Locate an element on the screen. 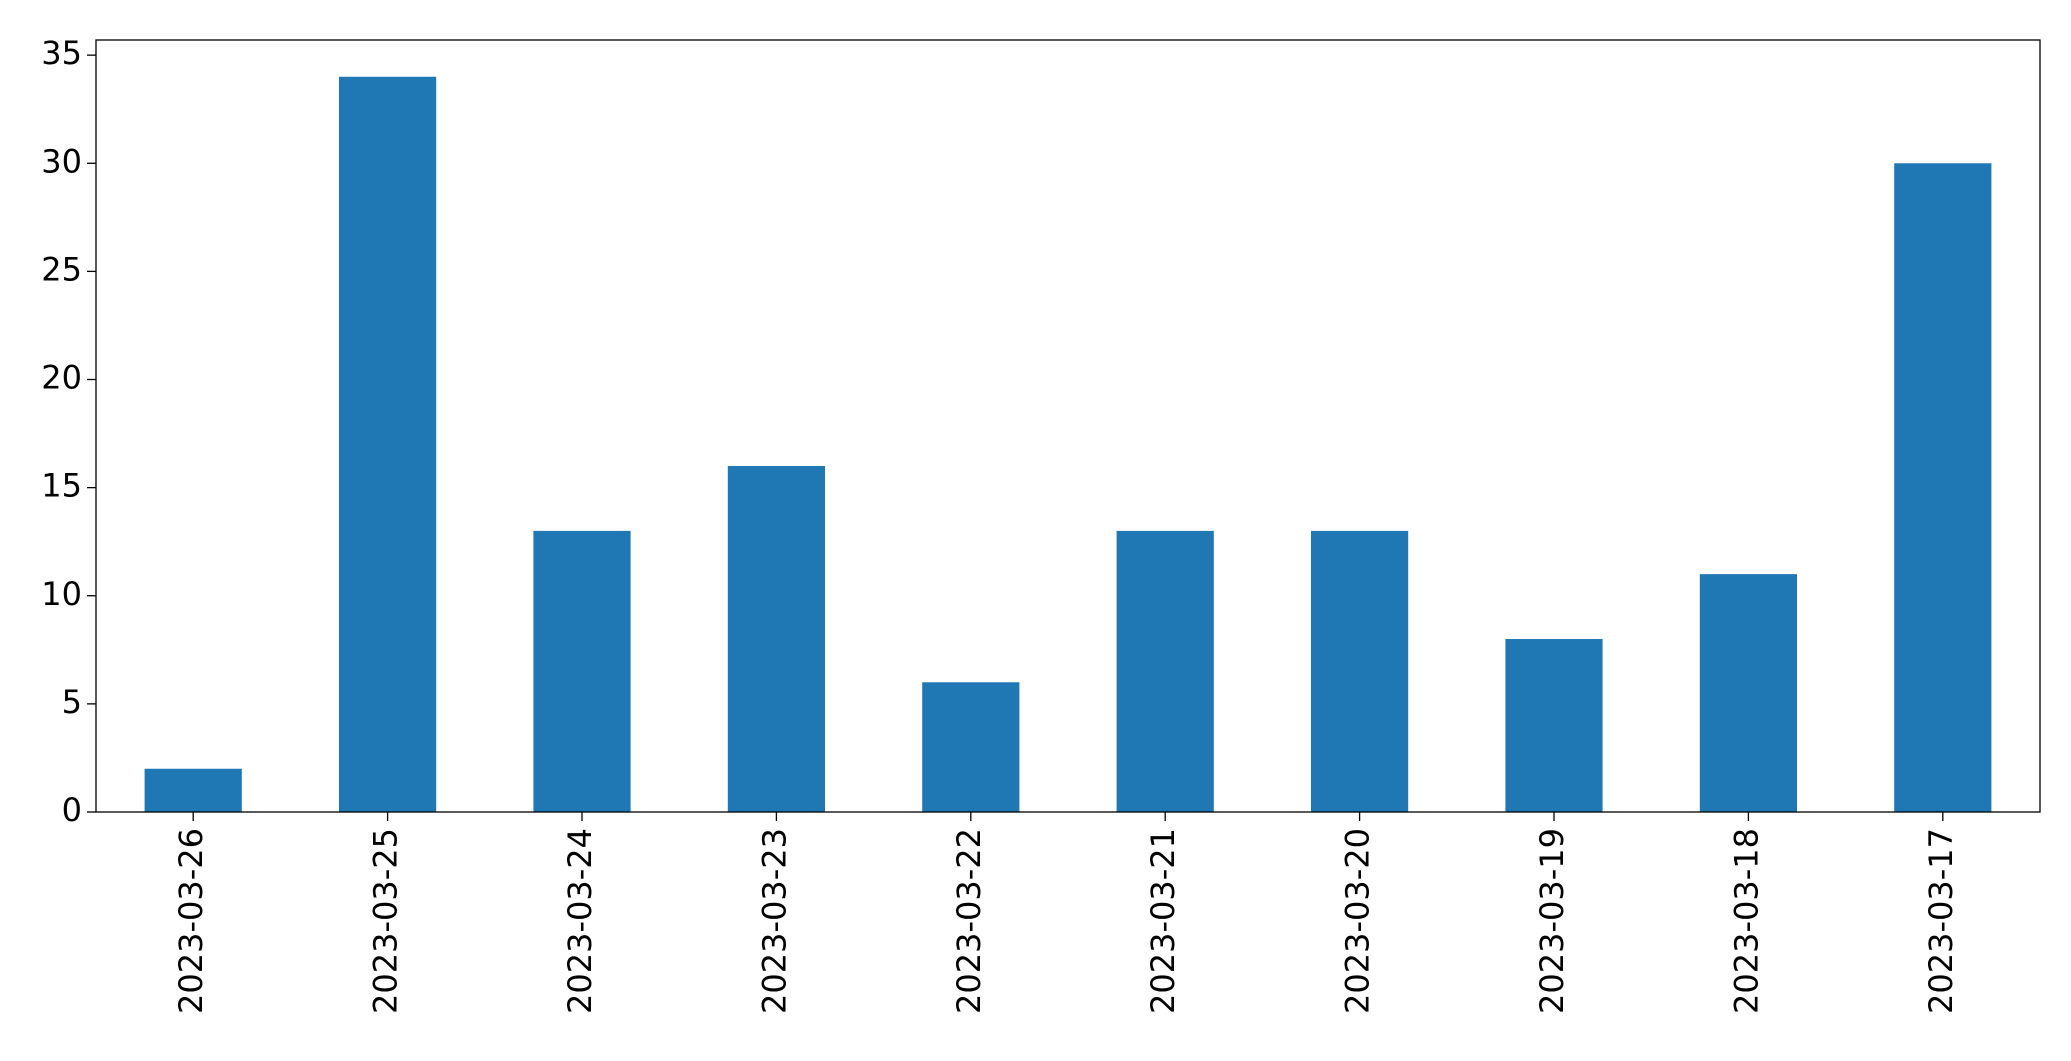 This screenshot has width=2071, height=1061. x-tick-label: 2023-03-22 is located at coordinates (969, 921).